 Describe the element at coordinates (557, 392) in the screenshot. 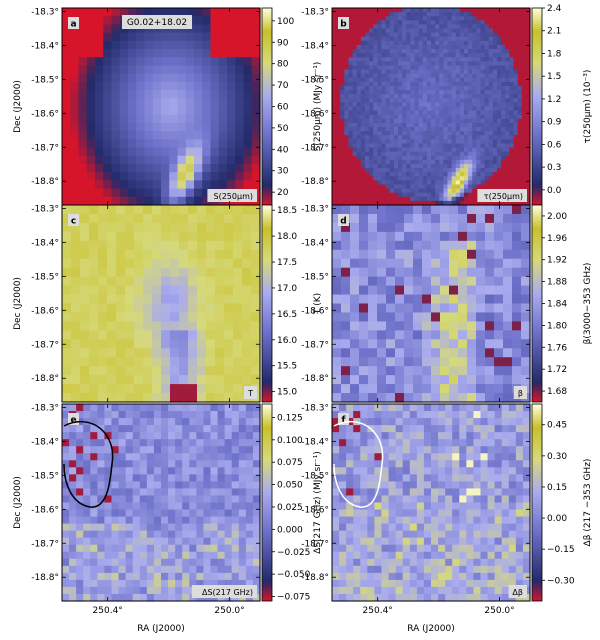

I see `colorbar-tick-label: 1.68` at that location.